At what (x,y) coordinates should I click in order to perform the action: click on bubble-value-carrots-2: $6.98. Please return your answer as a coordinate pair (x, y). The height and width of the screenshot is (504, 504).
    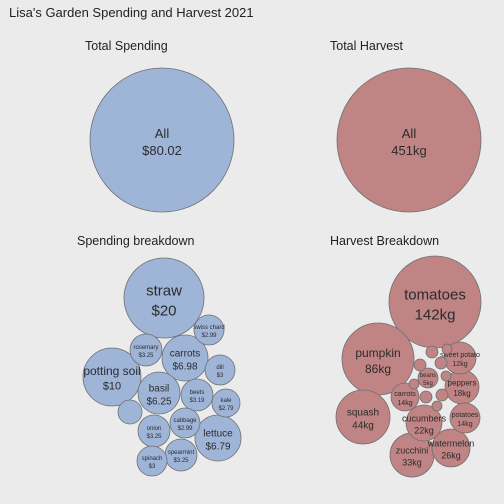
    Looking at the image, I should click on (184, 367).